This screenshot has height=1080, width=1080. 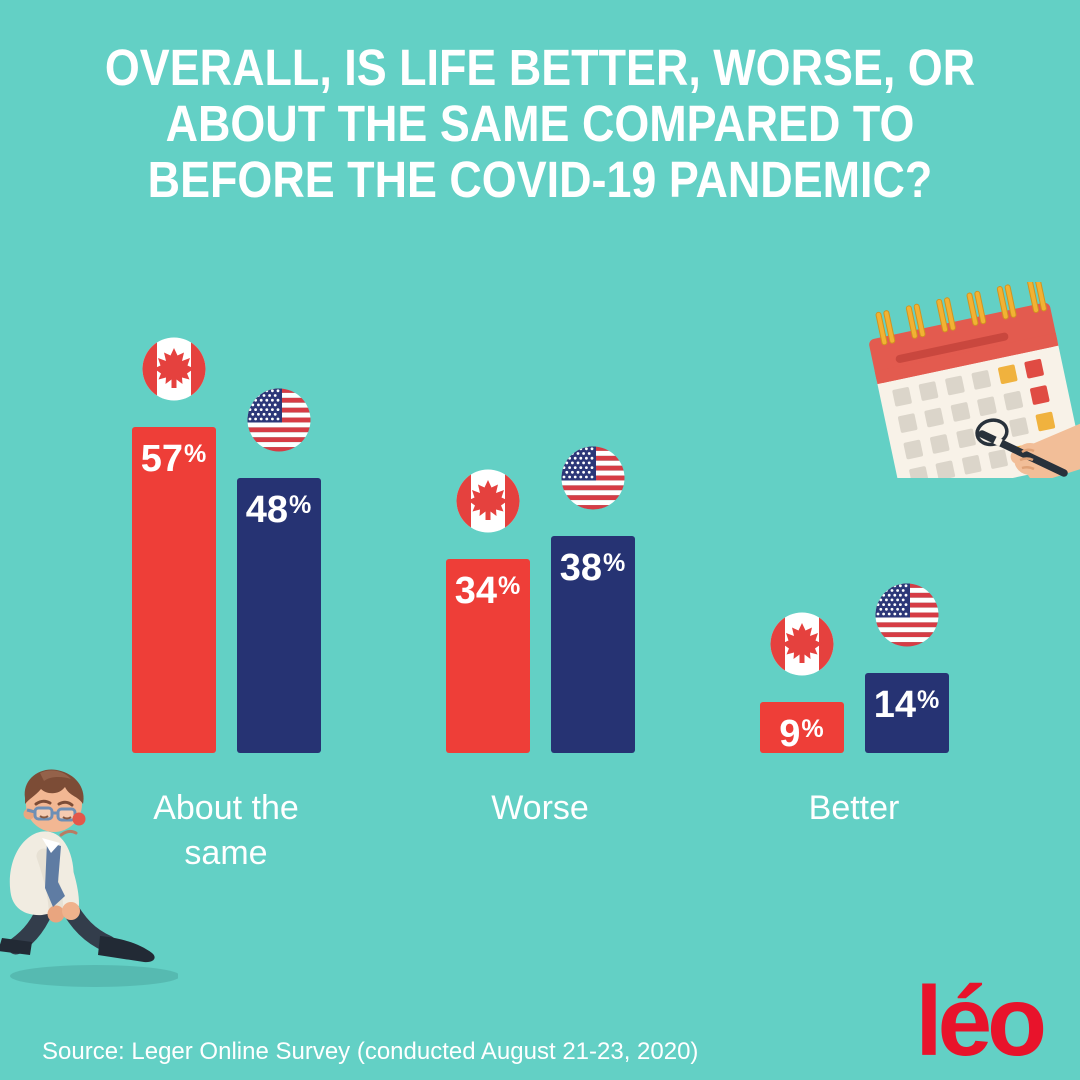 What do you see at coordinates (906, 705) in the screenshot?
I see `bar-value-label-usa-better: 14%` at bounding box center [906, 705].